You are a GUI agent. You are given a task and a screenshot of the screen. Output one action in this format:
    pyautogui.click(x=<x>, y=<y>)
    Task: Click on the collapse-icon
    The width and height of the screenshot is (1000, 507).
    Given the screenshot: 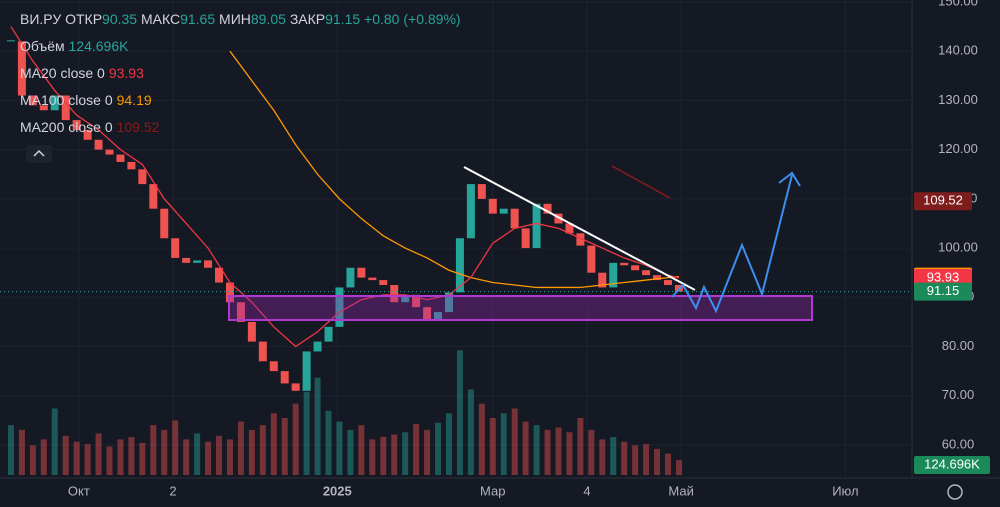 What is the action you would take?
    pyautogui.click(x=39, y=153)
    